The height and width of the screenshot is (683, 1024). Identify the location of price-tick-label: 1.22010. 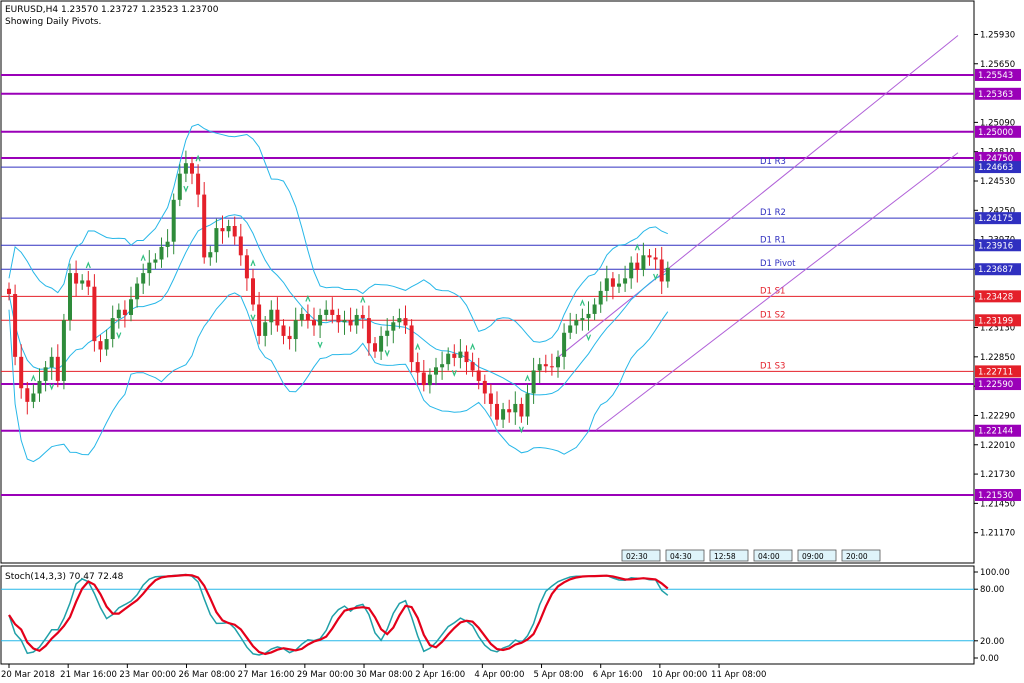
(997, 446).